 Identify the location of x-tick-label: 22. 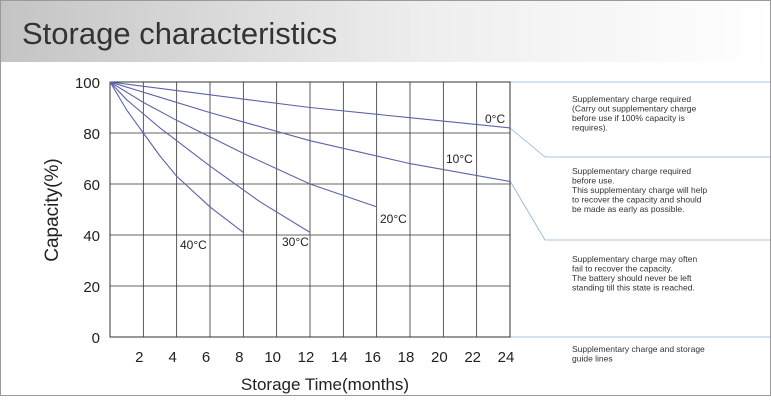
(472, 357).